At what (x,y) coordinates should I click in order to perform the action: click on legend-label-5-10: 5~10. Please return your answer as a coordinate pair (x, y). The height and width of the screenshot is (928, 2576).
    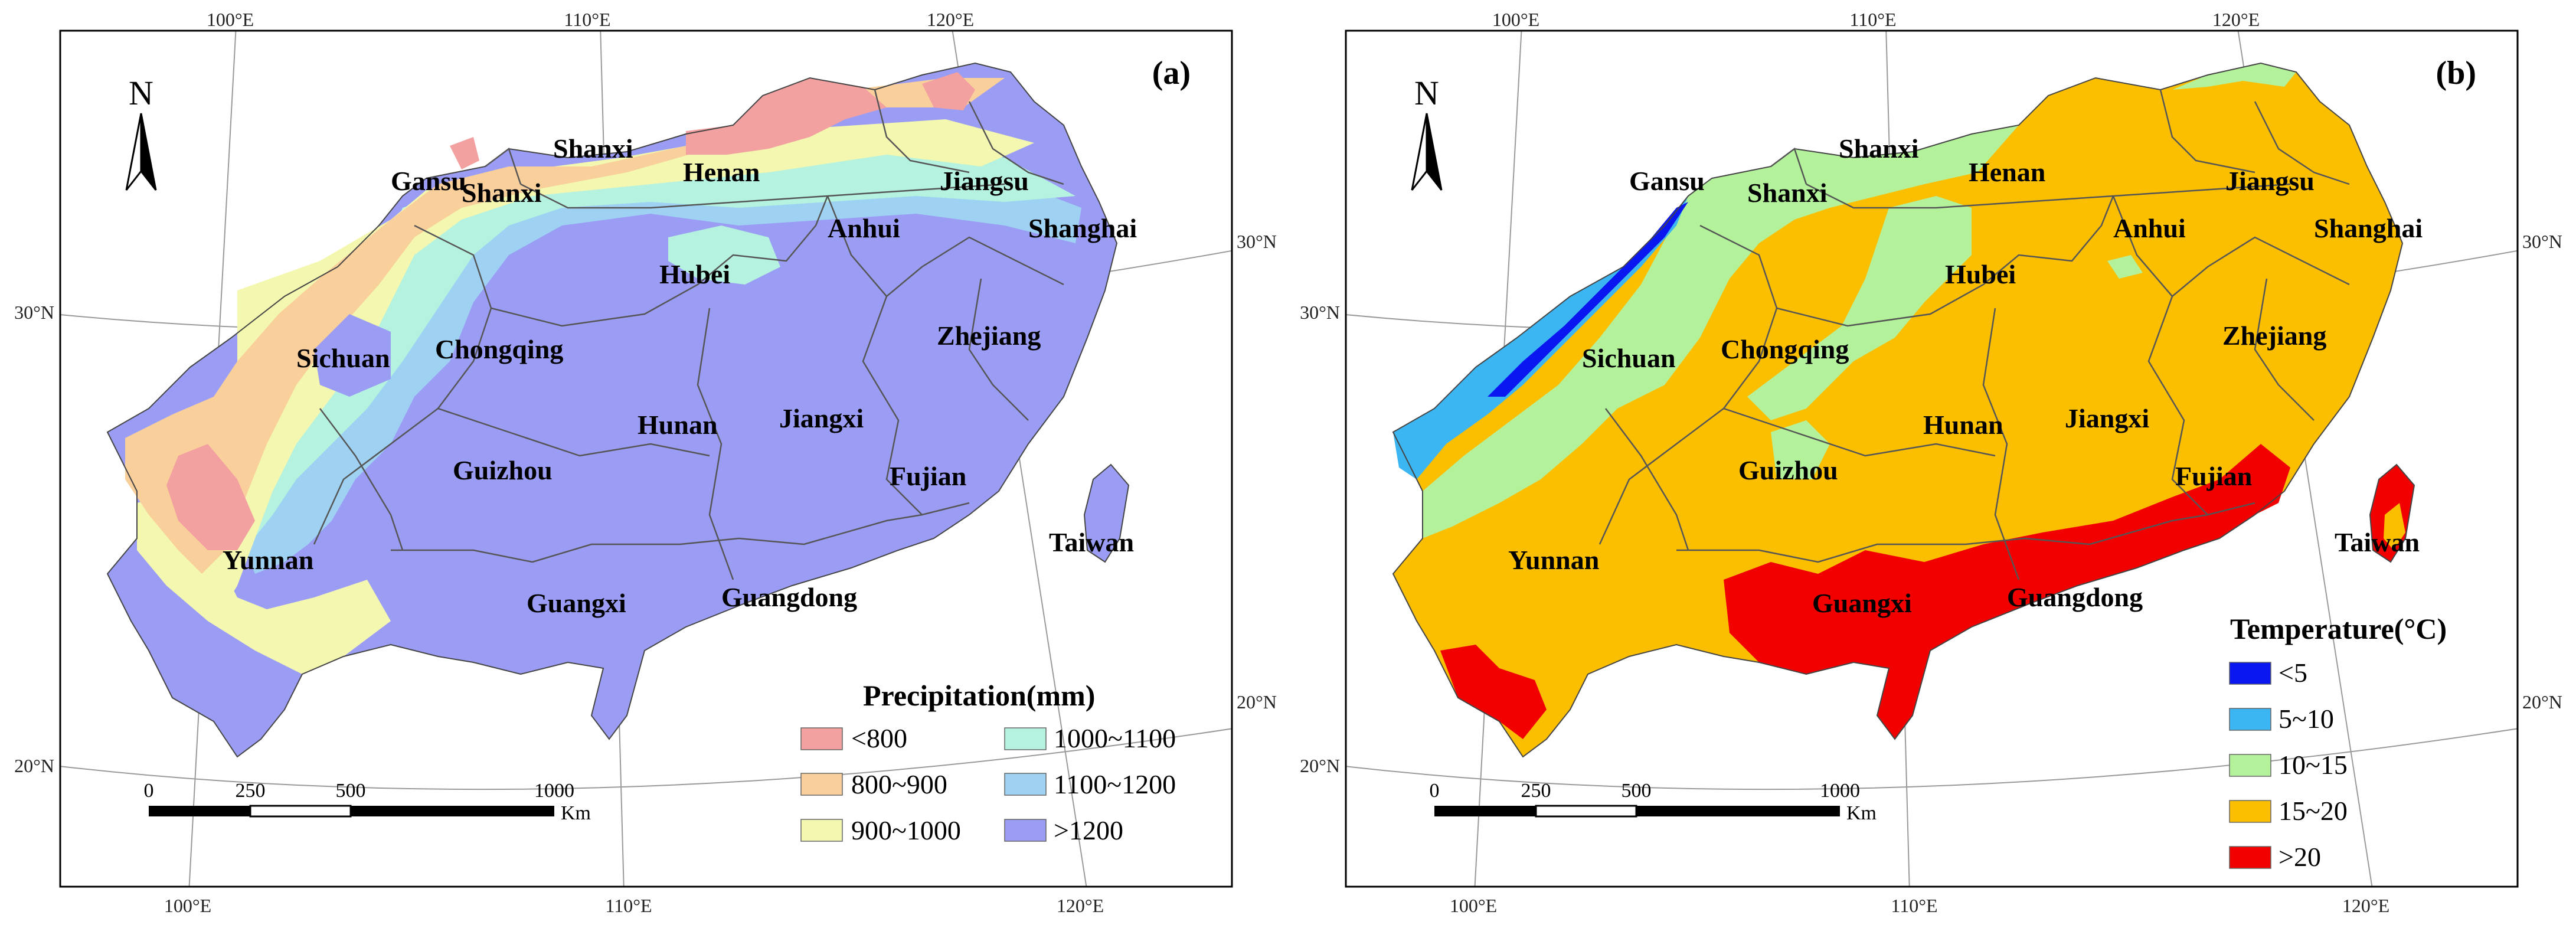
    Looking at the image, I should click on (2306, 719).